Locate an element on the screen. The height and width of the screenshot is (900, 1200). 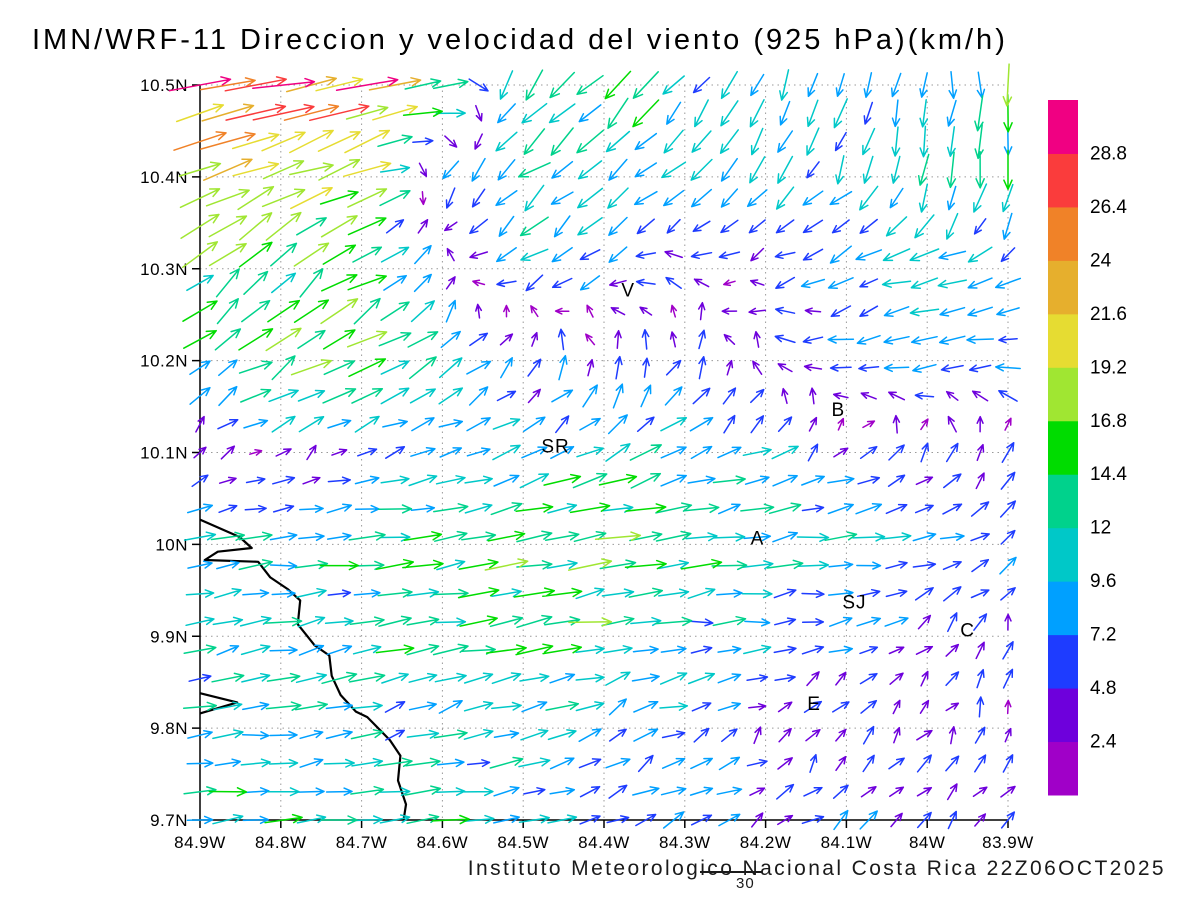
y-axis-label: 10.5N is located at coordinates (164, 85).